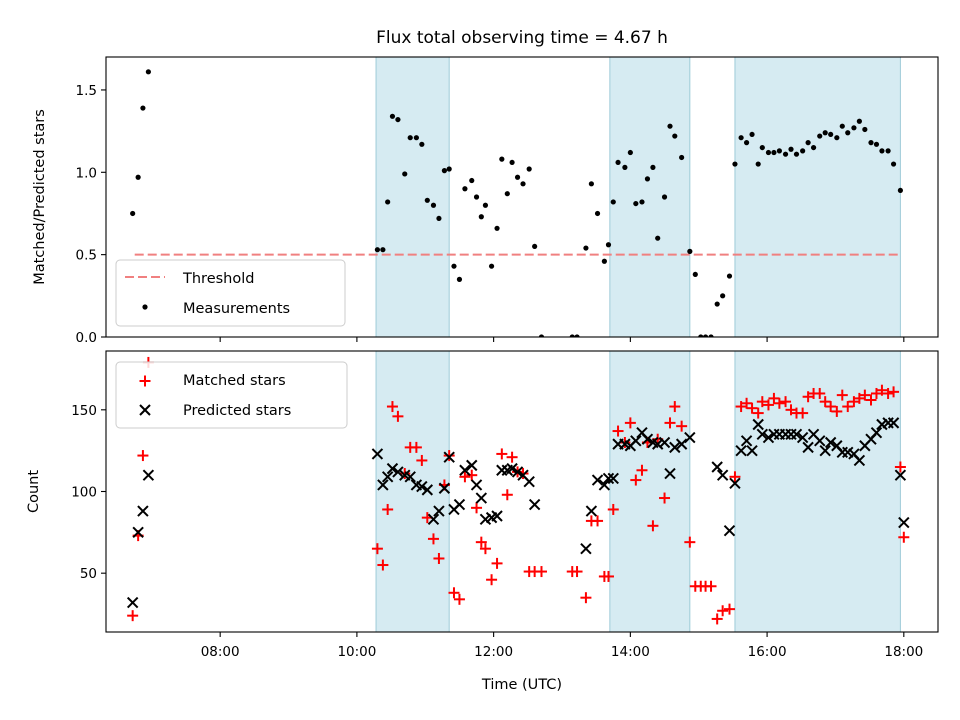 This screenshot has height=720, width=960. I want to click on legend-box, so click(231, 395).